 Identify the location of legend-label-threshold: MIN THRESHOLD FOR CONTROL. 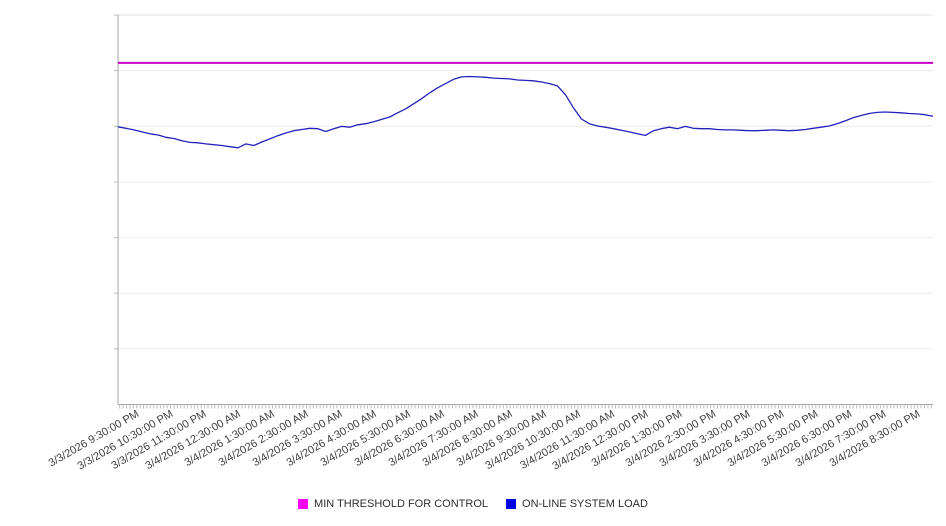
(401, 504).